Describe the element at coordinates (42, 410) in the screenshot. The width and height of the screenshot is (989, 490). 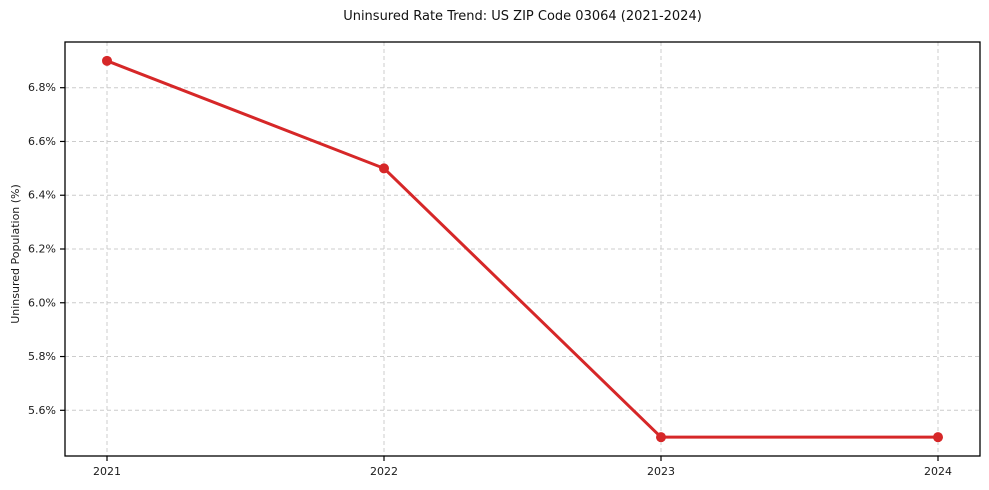
I see `y-tick-label: 5.6%` at that location.